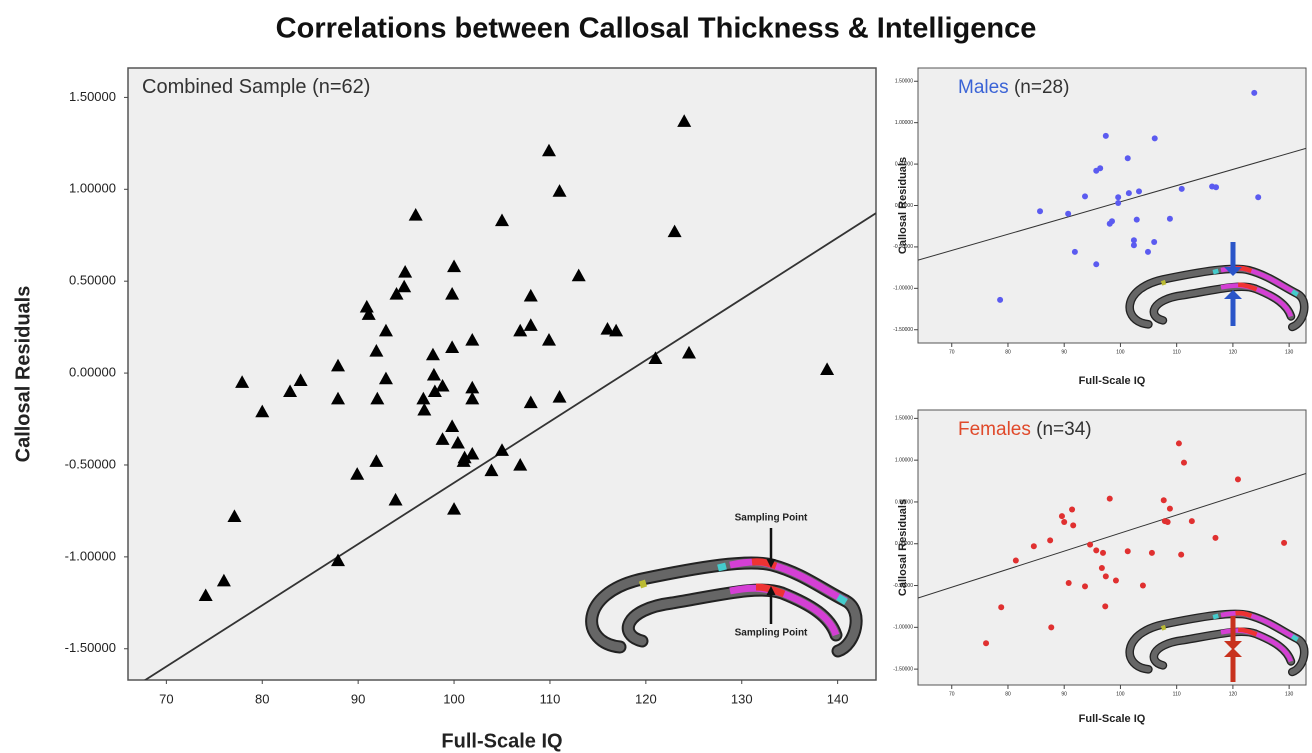  I want to click on panel-label-main: Males, so click(983, 87).